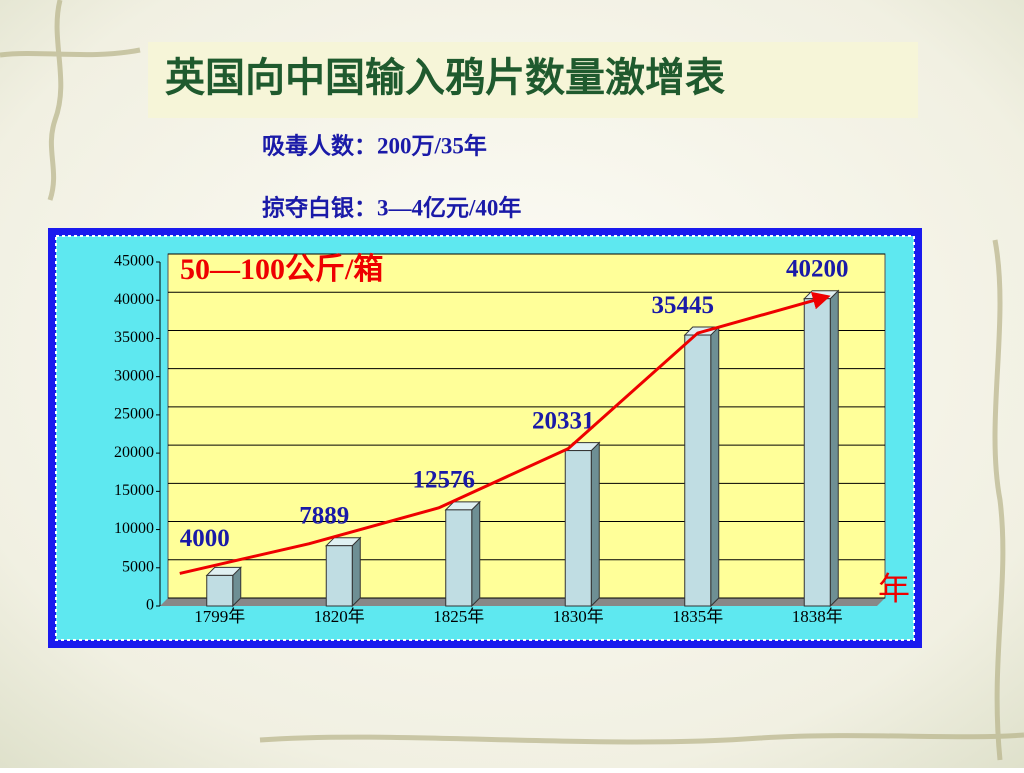 The image size is (1024, 773). Describe the element at coordinates (134, 452) in the screenshot. I see `y-tick-label: 20000` at that location.